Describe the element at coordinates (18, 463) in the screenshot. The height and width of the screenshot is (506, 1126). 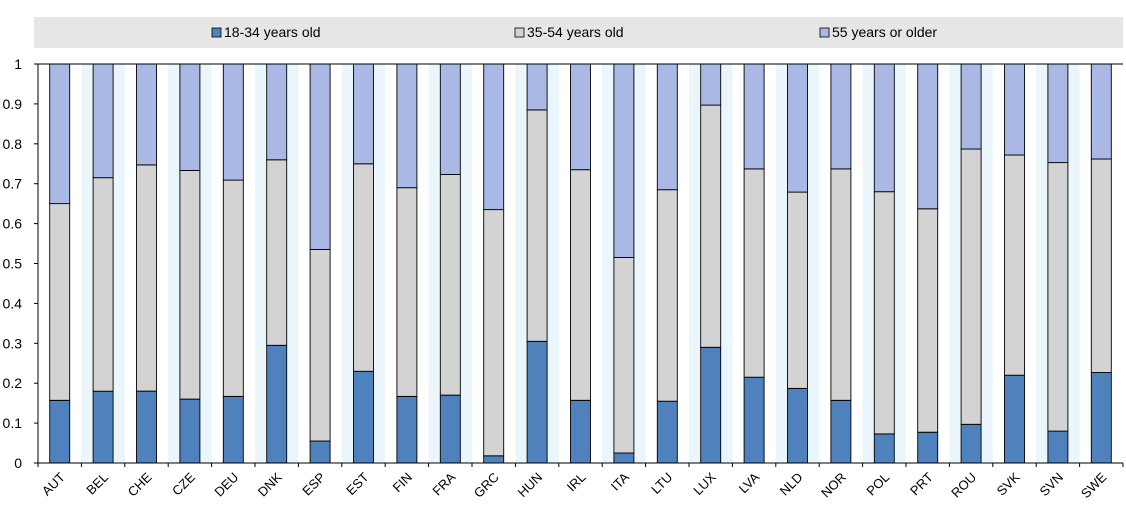
I see `y-tick-label: 0` at that location.